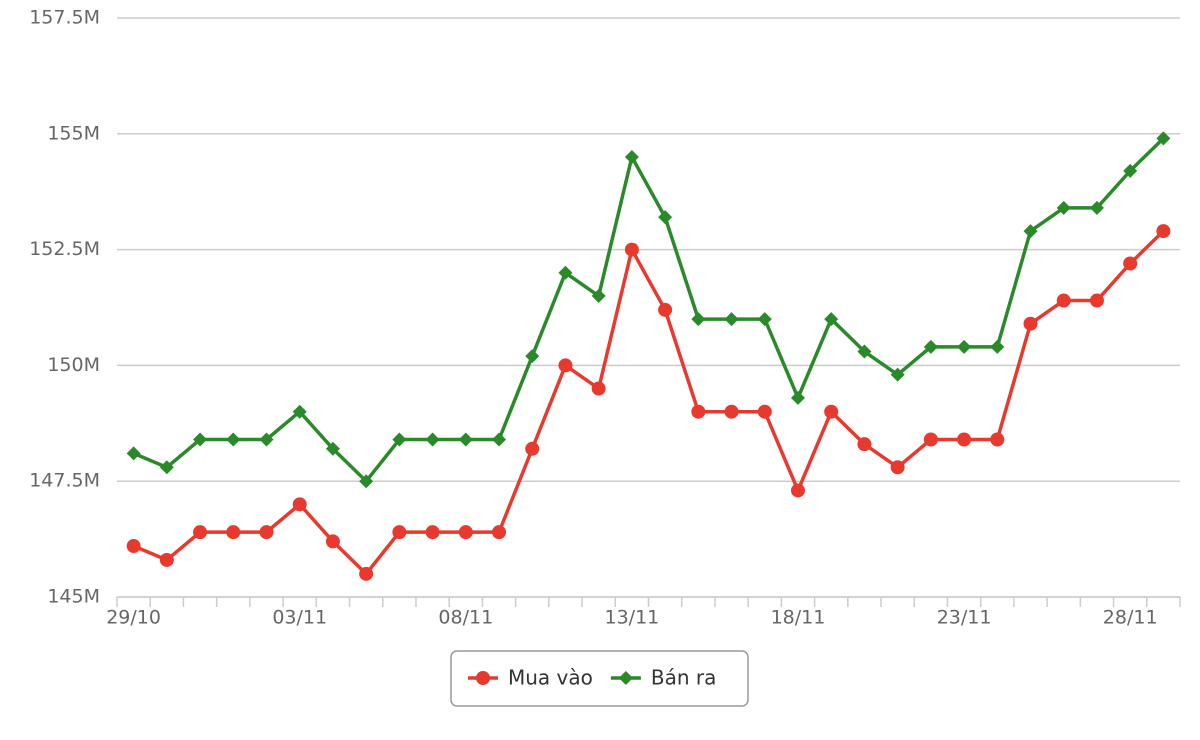  I want to click on x-tick-label: 18/11, so click(798, 618).